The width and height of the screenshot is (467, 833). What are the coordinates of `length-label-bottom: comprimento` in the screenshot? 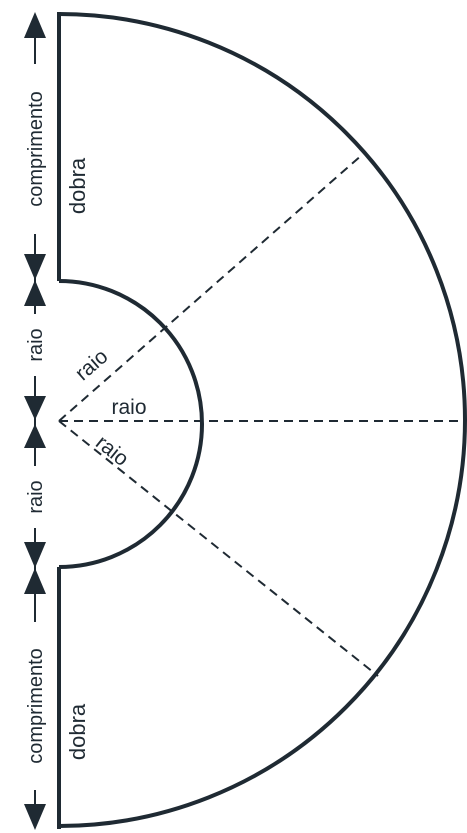 It's located at (36, 706).